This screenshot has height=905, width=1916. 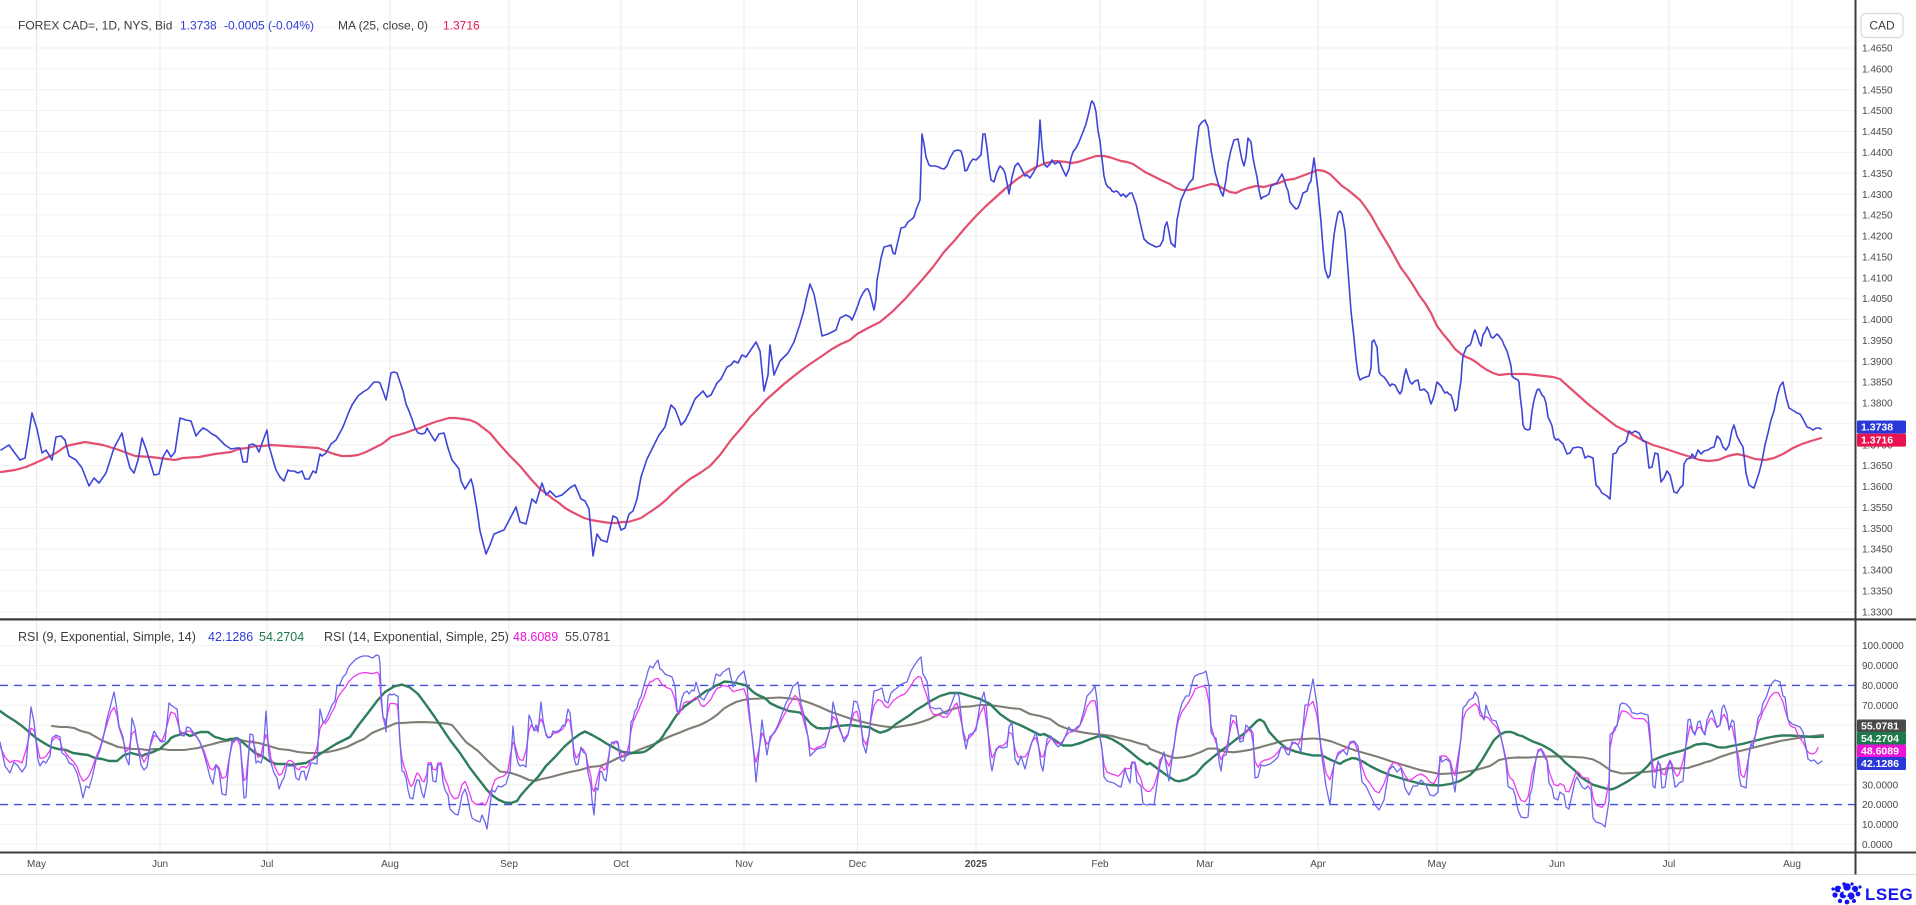 I want to click on svg-text: Oct, so click(x=621, y=864).